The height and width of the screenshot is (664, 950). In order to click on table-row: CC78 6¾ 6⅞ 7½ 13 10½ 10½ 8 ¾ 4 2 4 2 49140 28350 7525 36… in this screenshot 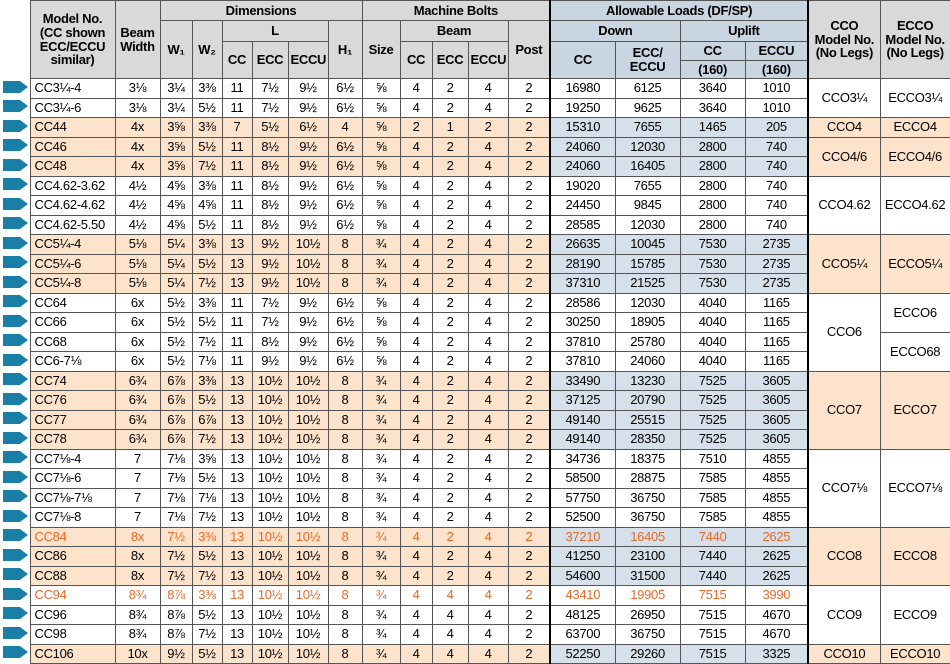, I will do `click(475, 439)`.